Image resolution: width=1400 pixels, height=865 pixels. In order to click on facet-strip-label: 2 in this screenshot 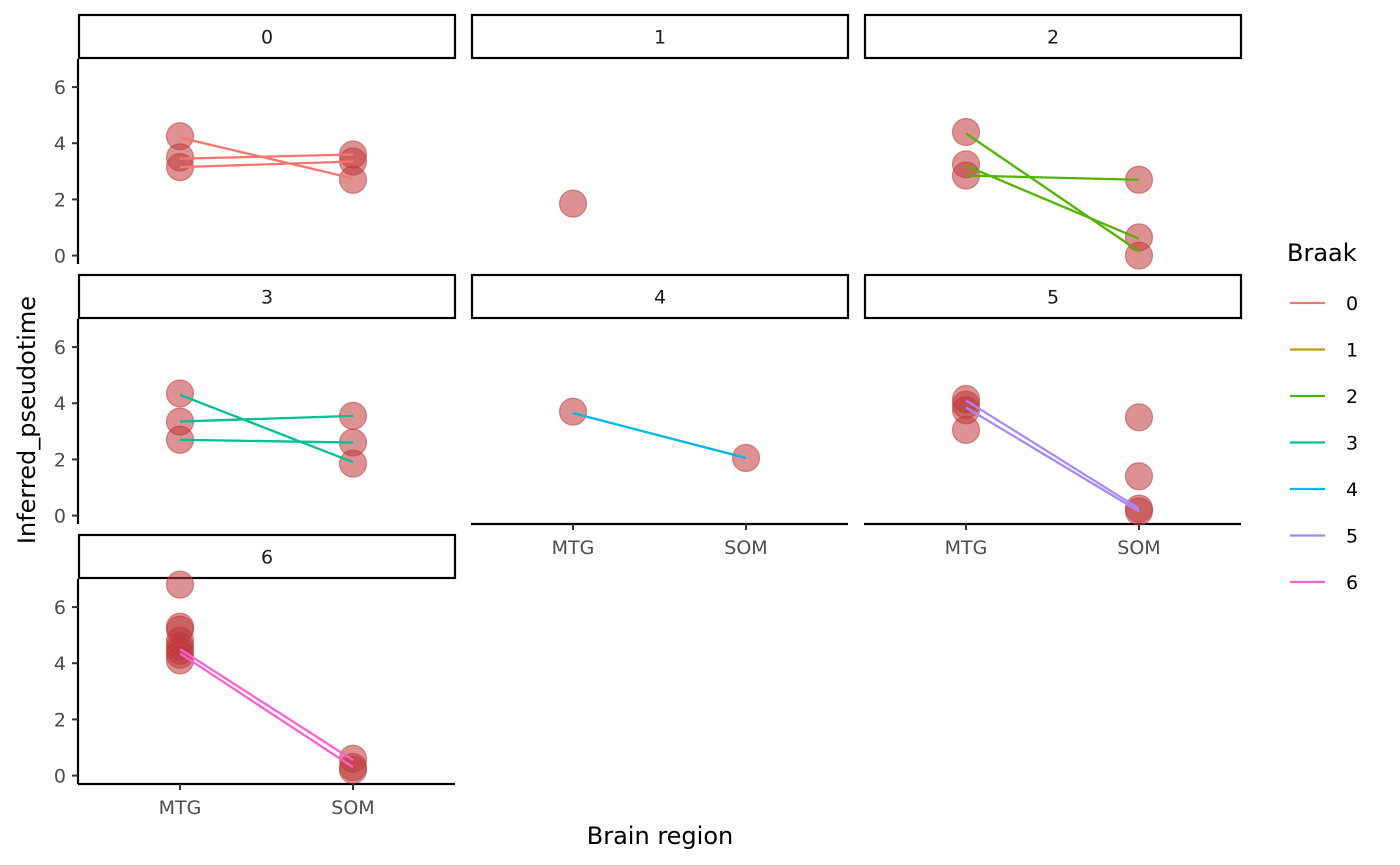, I will do `click(1053, 38)`.